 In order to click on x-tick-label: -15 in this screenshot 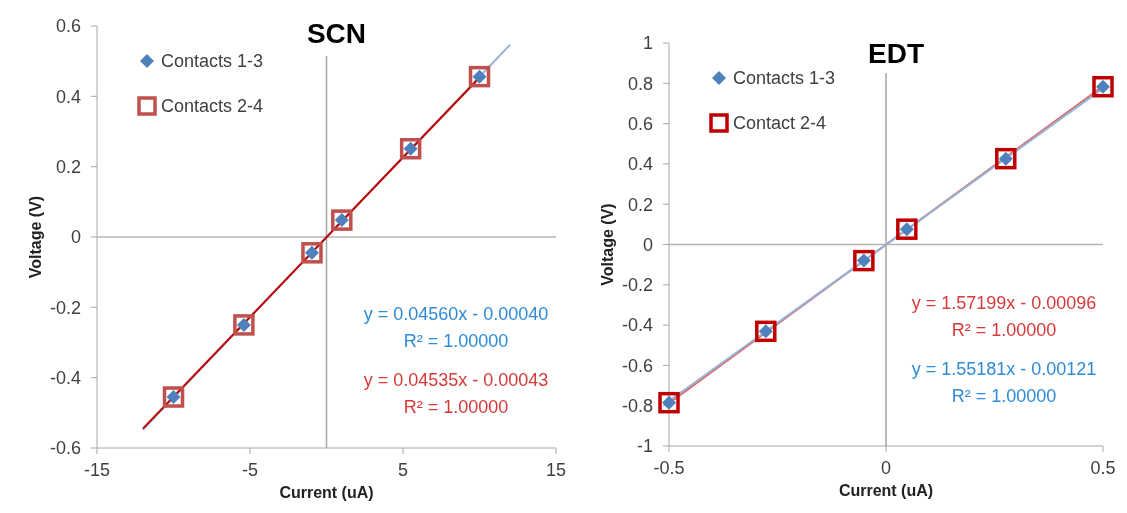, I will do `click(97, 470)`.